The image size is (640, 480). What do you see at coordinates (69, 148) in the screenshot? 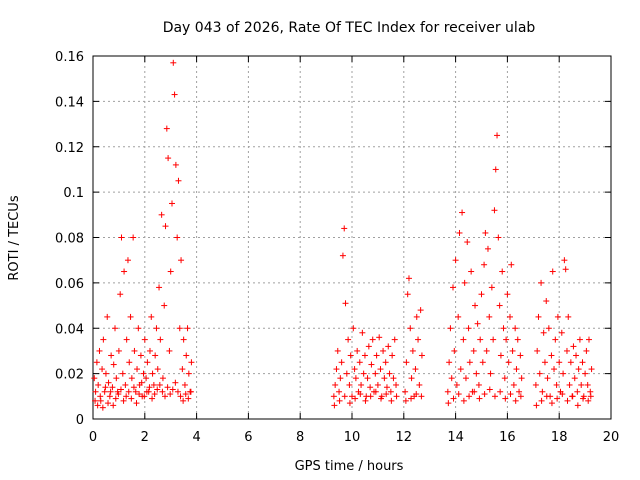
I see `y-tick-label: 0.12` at bounding box center [69, 148].